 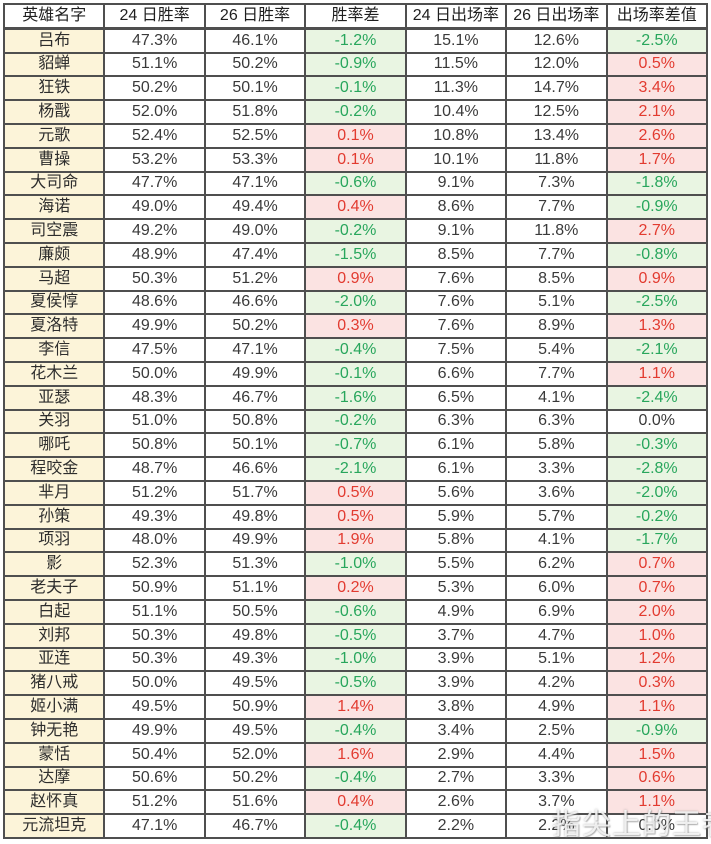 What do you see at coordinates (54, 350) in the screenshot?
I see `hero-name-cell: 李信` at bounding box center [54, 350].